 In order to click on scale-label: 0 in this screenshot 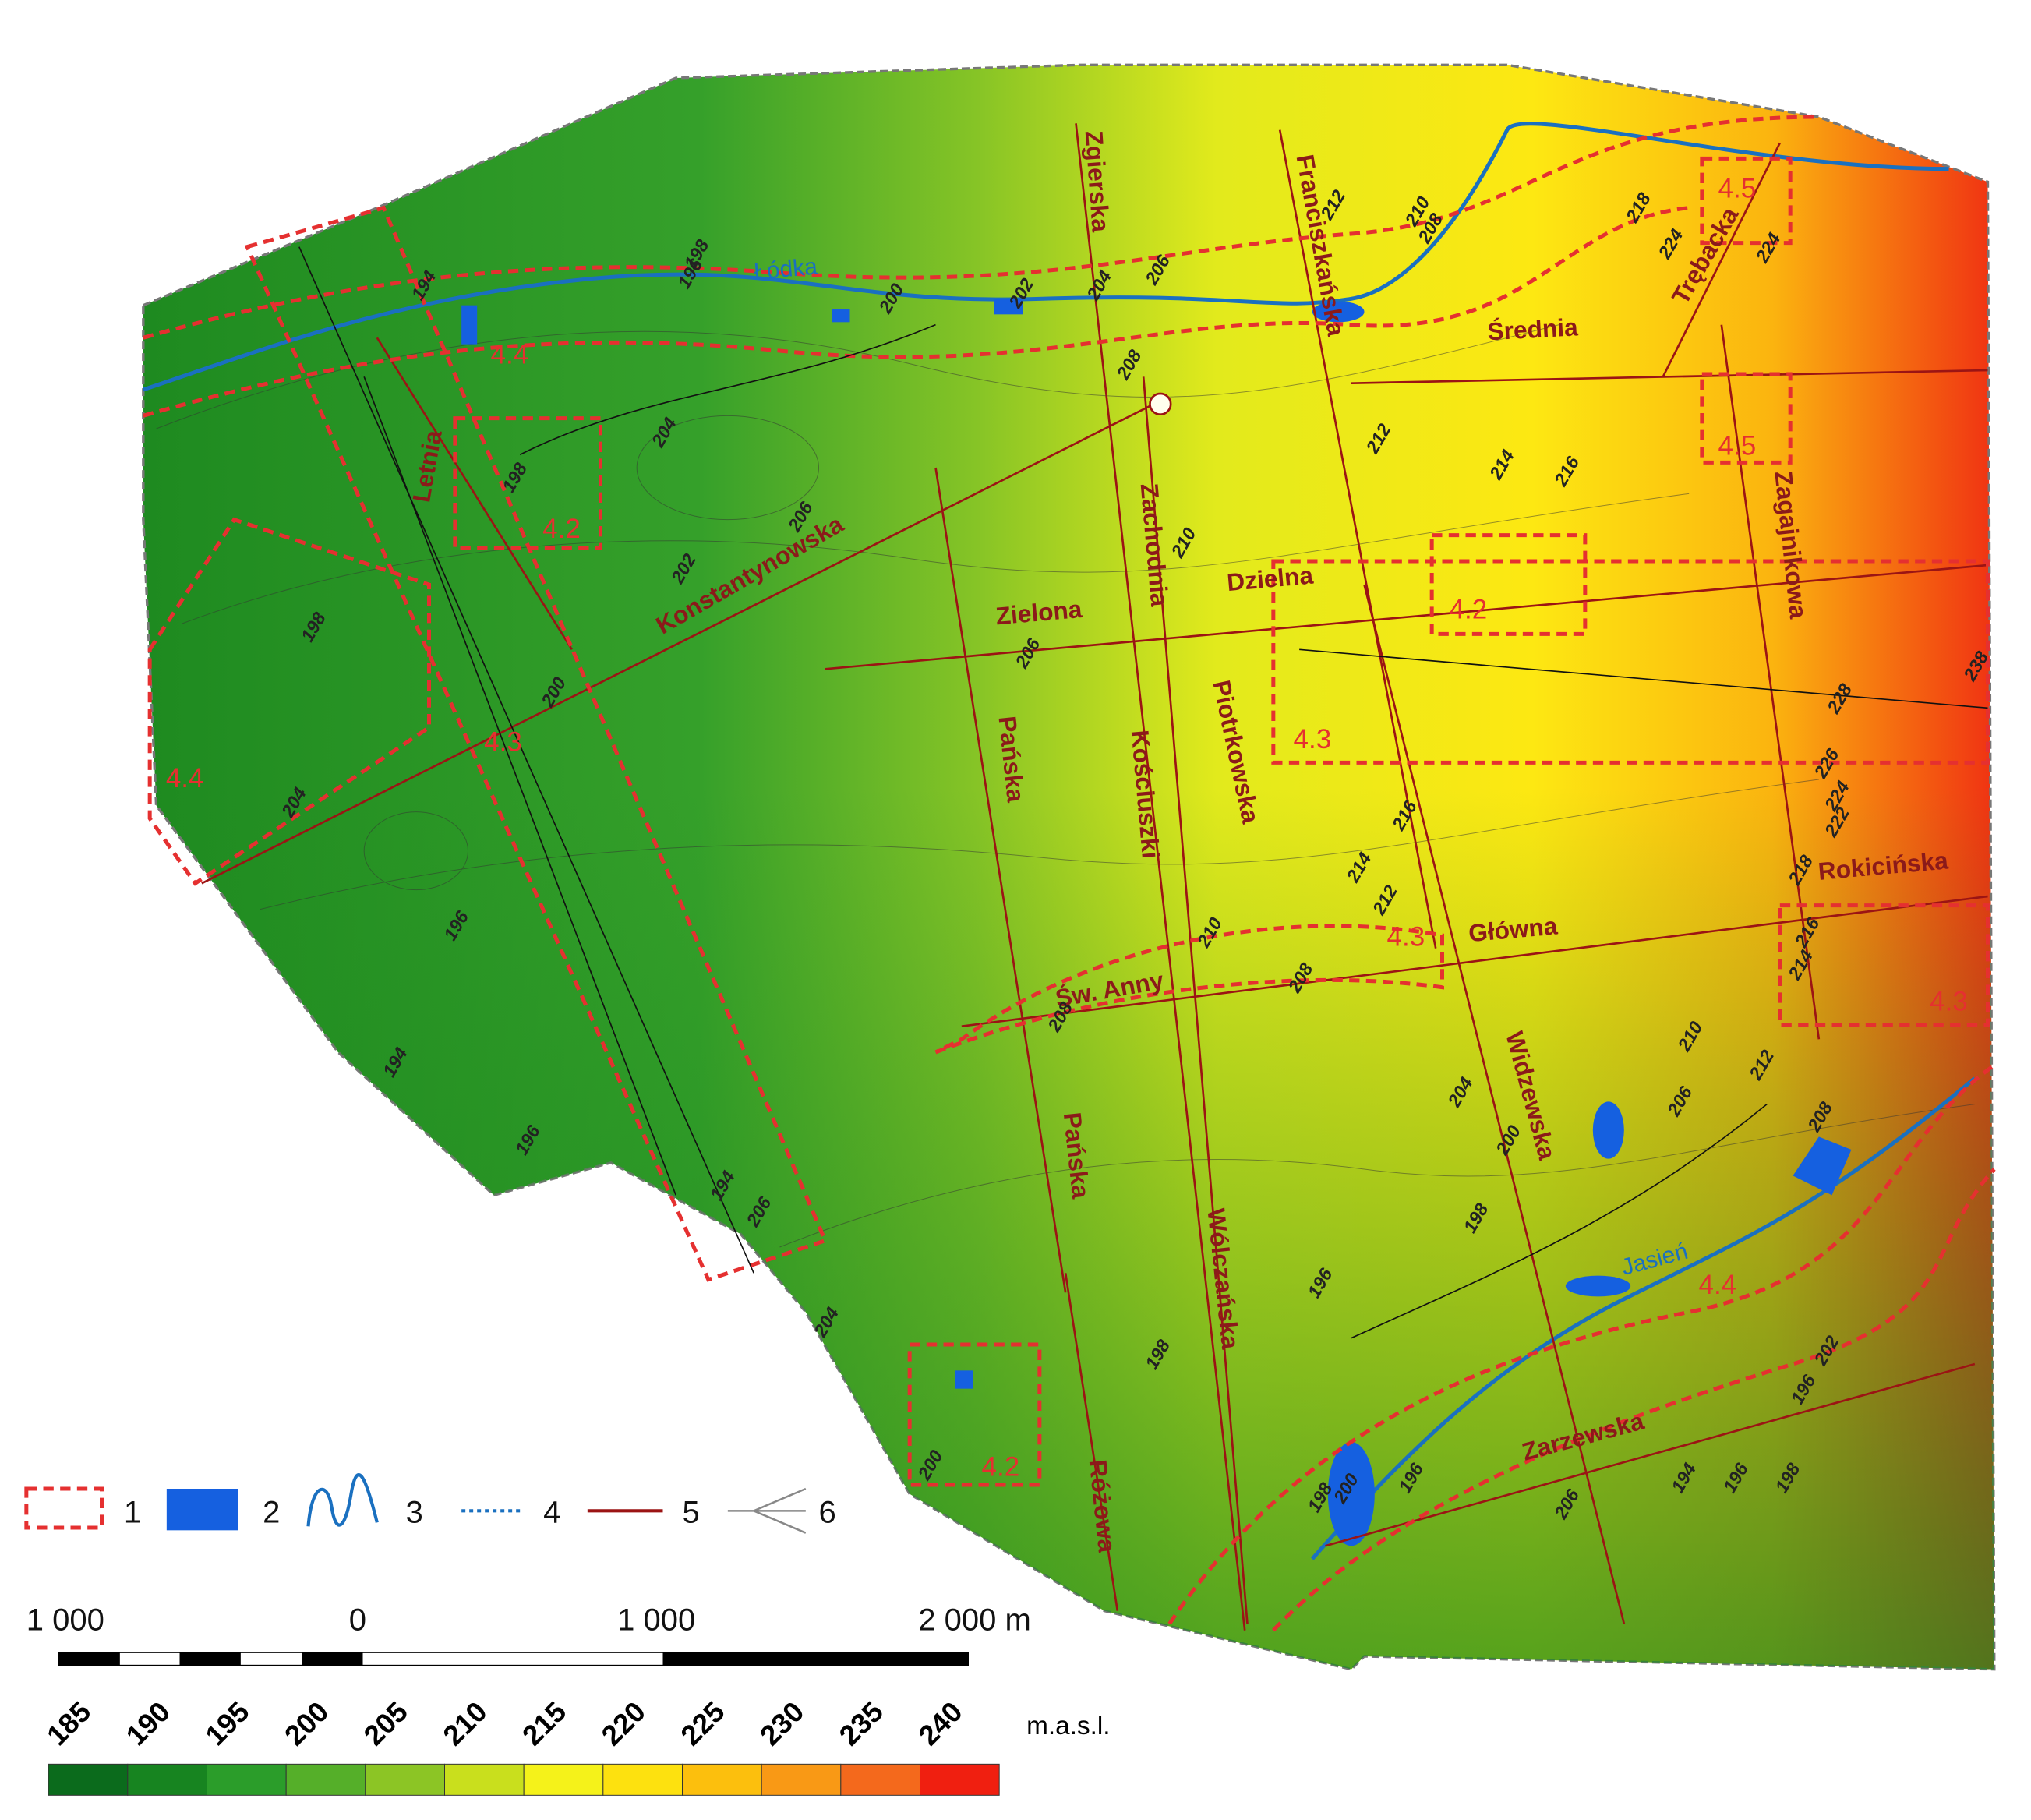, I will do `click(357, 1621)`.